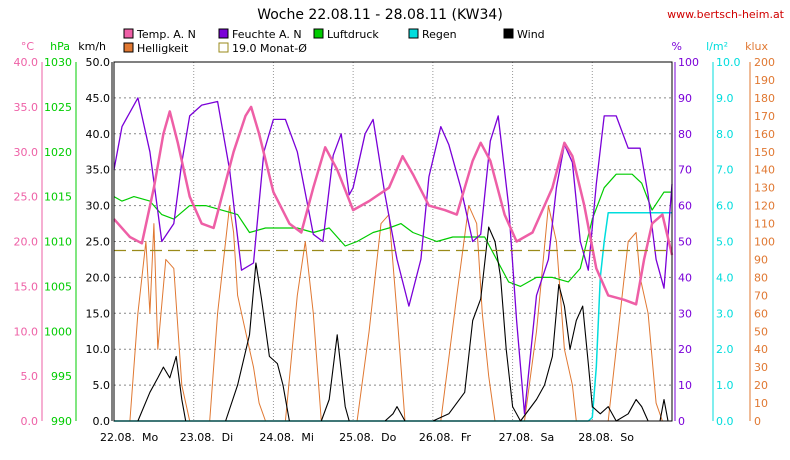  I want to click on pct-tick-label: 40, so click(685, 277).